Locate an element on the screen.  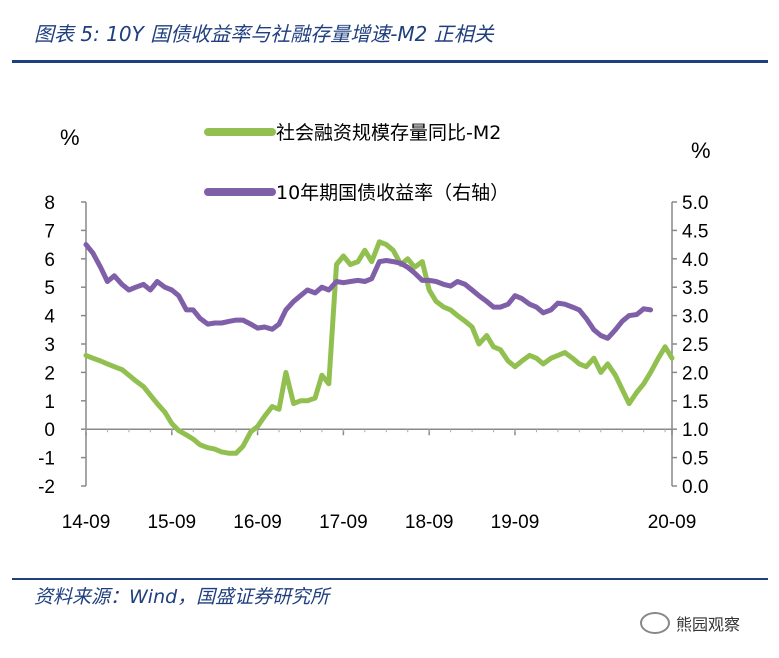
left-tick-label: -2 is located at coordinates (46, 487).